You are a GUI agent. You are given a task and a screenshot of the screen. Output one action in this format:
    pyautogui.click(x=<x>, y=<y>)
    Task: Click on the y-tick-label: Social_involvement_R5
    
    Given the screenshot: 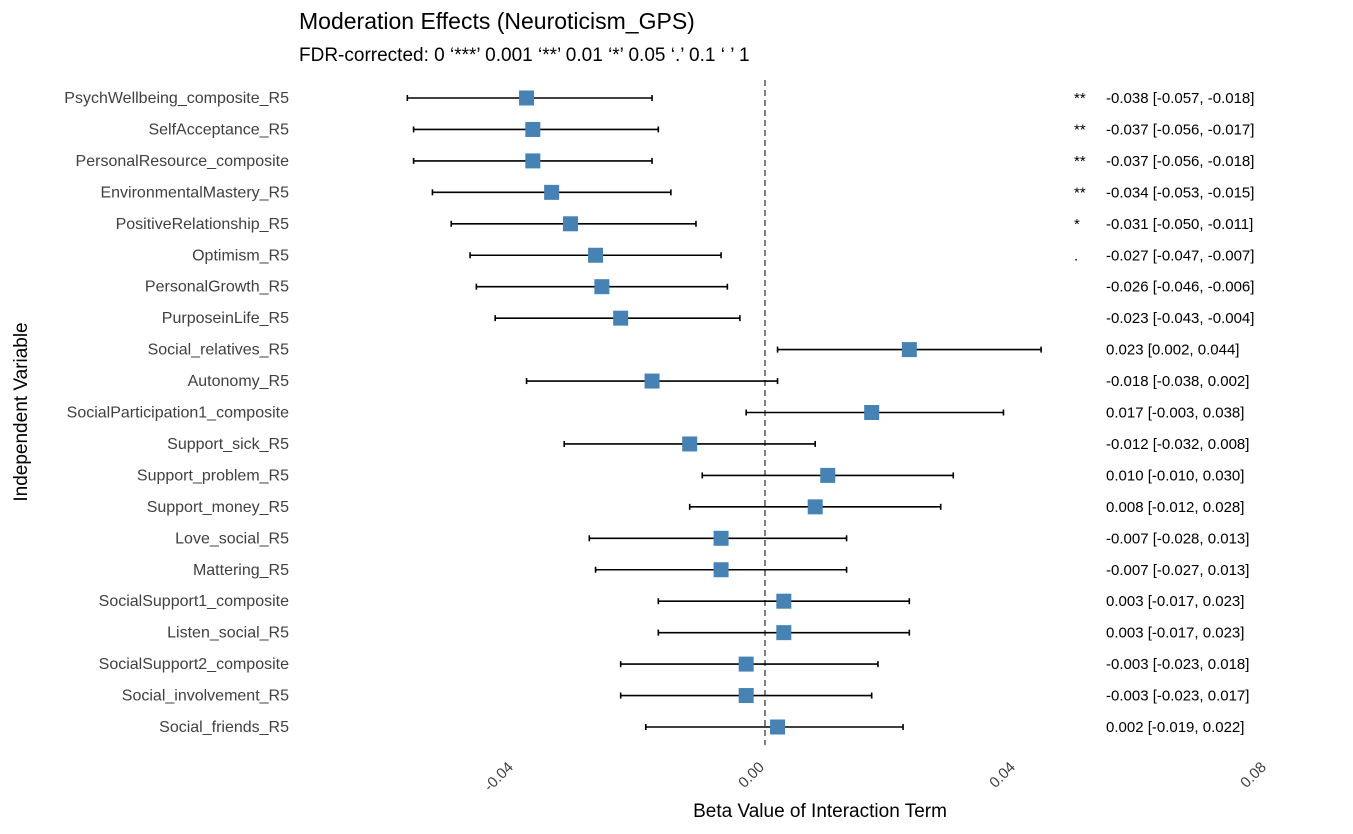 What is the action you would take?
    pyautogui.click(x=205, y=696)
    